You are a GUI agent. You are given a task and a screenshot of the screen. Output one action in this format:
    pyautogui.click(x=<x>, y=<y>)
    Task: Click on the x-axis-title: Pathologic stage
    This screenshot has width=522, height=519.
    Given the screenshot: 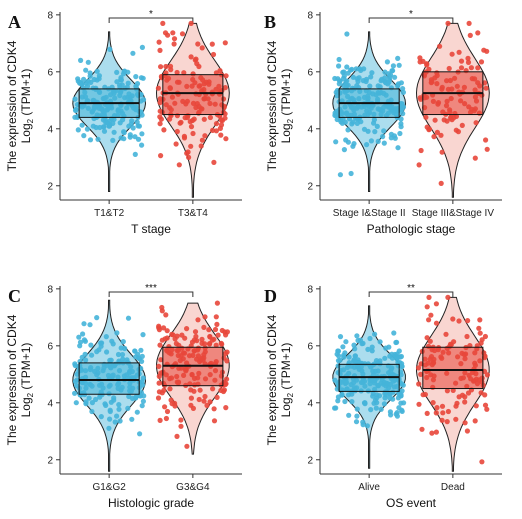 What is the action you would take?
    pyautogui.click(x=411, y=229)
    